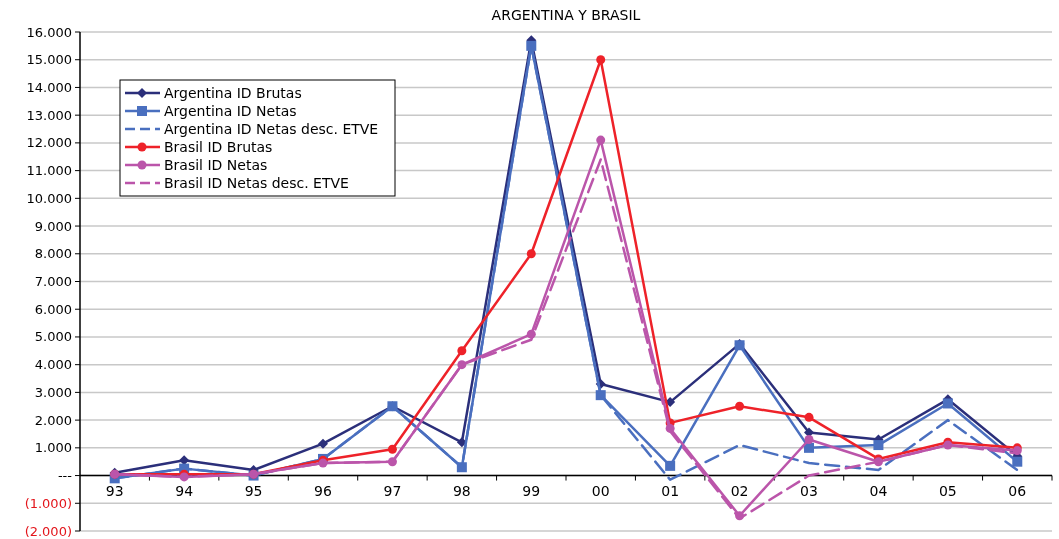 The height and width of the screenshot is (539, 1059). I want to click on x-tick-label: 05, so click(947, 490).